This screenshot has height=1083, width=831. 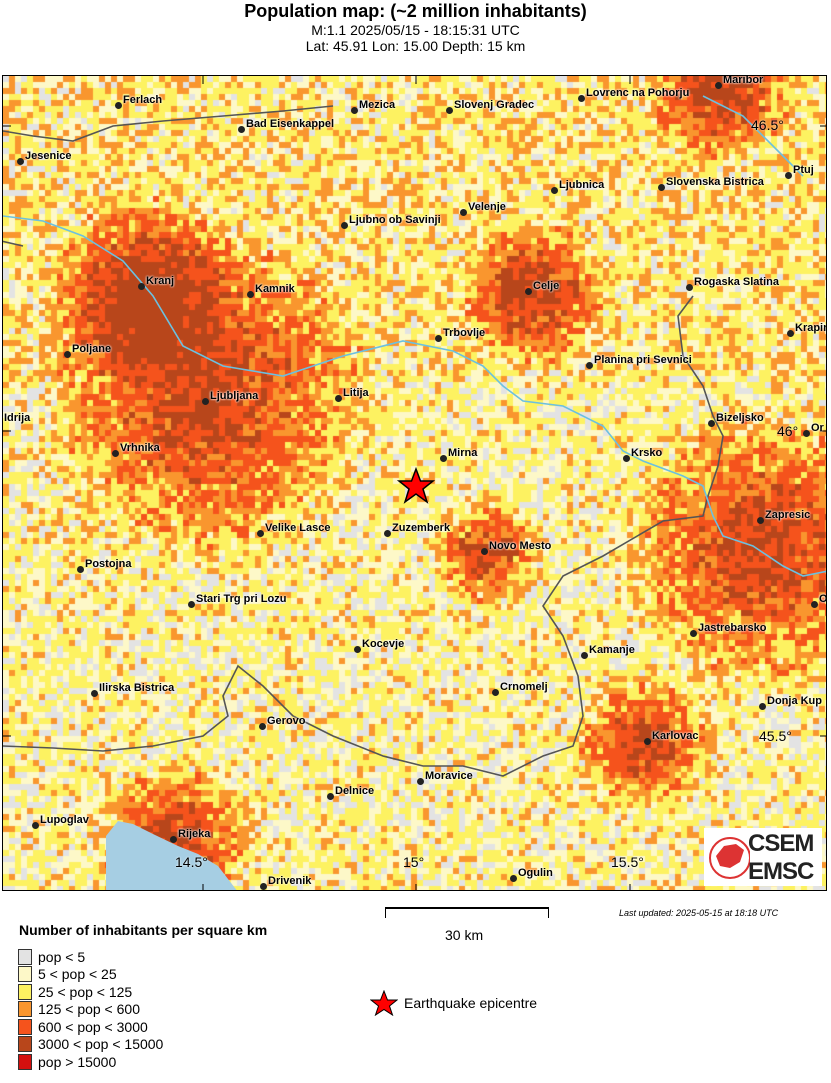 What do you see at coordinates (740, 418) in the screenshot?
I see `city-label: Bizeljsko` at bounding box center [740, 418].